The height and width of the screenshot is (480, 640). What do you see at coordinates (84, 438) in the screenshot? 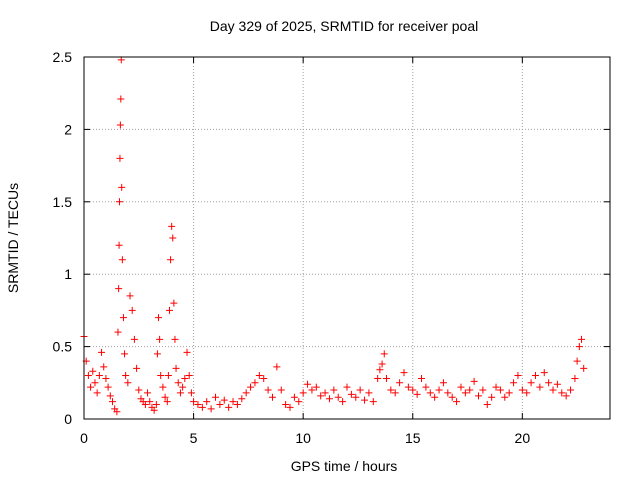
I see `x-tick-label: 0` at bounding box center [84, 438].